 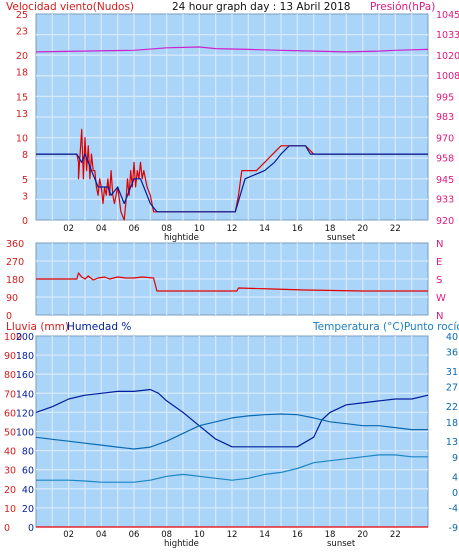 What do you see at coordinates (7, 528) in the screenshot?
I see `rain-tick-label: 0` at bounding box center [7, 528].